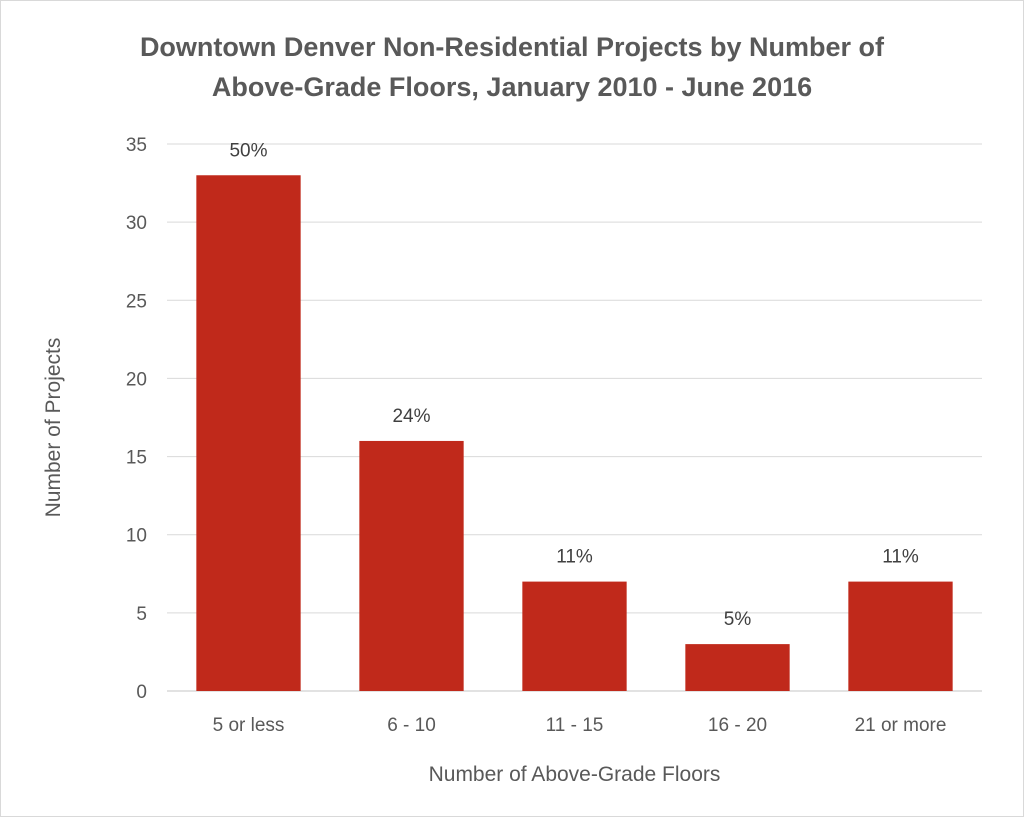 Image resolution: width=1024 pixels, height=817 pixels. Describe the element at coordinates (136, 145) in the screenshot. I see `y-tick-label: 35` at that location.